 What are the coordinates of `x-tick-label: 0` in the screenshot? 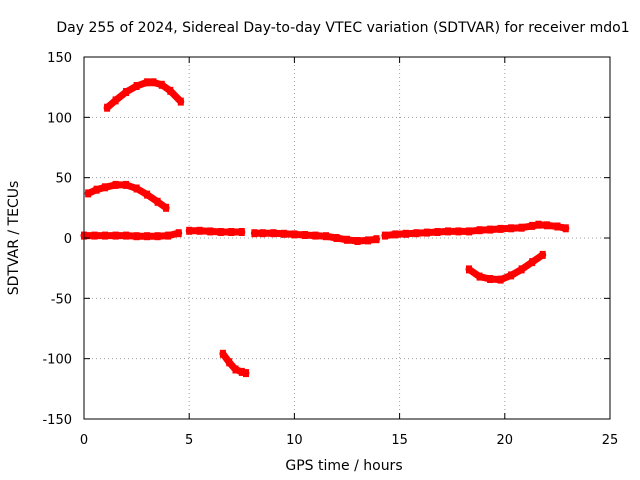 It's located at (84, 440).